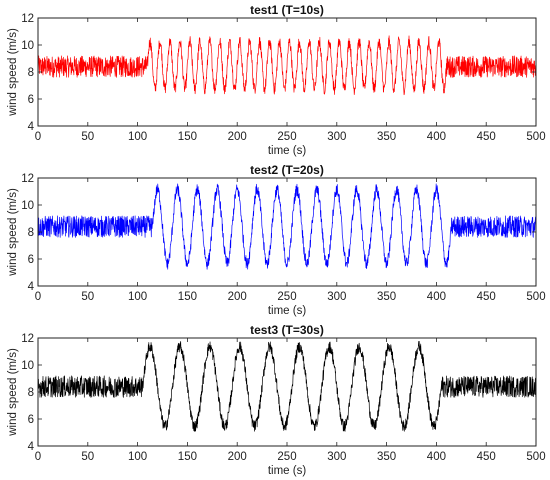 The width and height of the screenshot is (550, 480). What do you see at coordinates (287, 330) in the screenshot?
I see `chart-title: test3 (T=30s)` at bounding box center [287, 330].